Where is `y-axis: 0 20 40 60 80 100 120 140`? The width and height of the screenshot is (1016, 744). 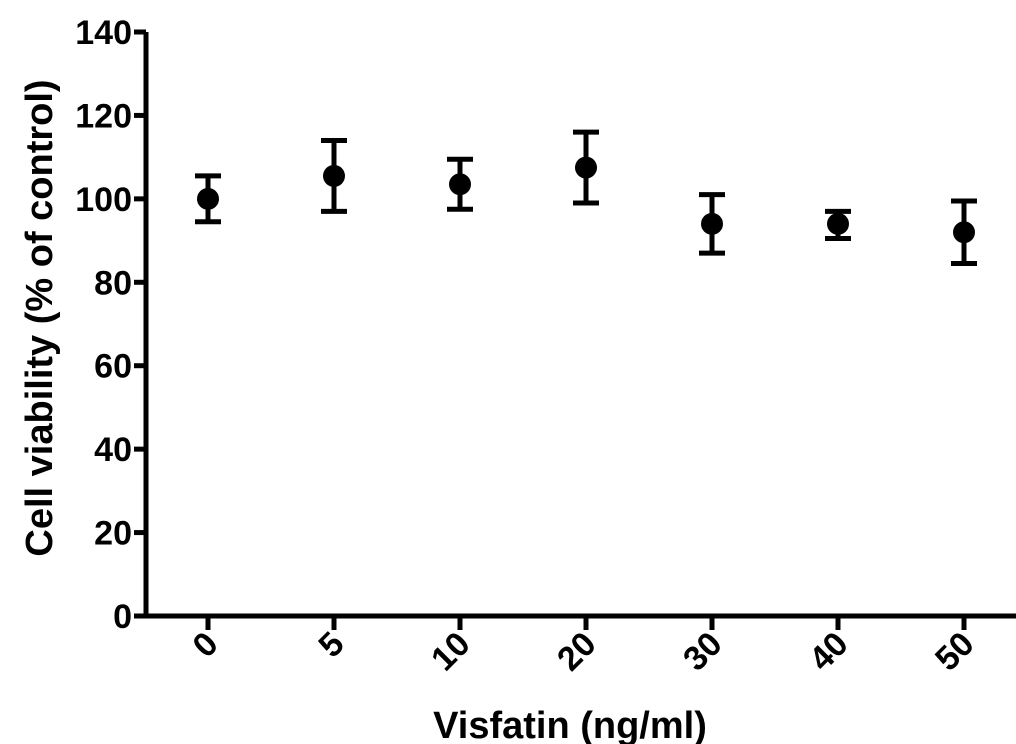 y-axis: 0 20 40 60 80 100 120 140 is located at coordinates (112, 325).